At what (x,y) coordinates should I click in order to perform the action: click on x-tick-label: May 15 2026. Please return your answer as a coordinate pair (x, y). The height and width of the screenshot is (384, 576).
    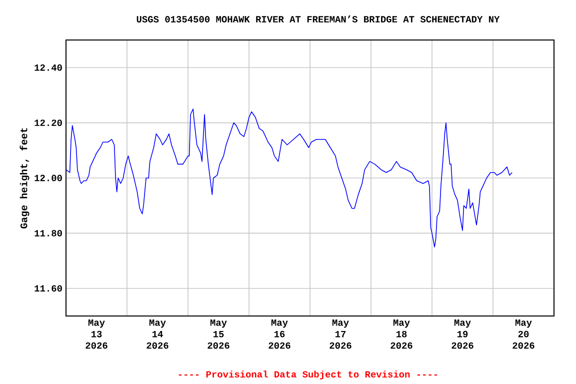
    Looking at the image, I should click on (219, 334).